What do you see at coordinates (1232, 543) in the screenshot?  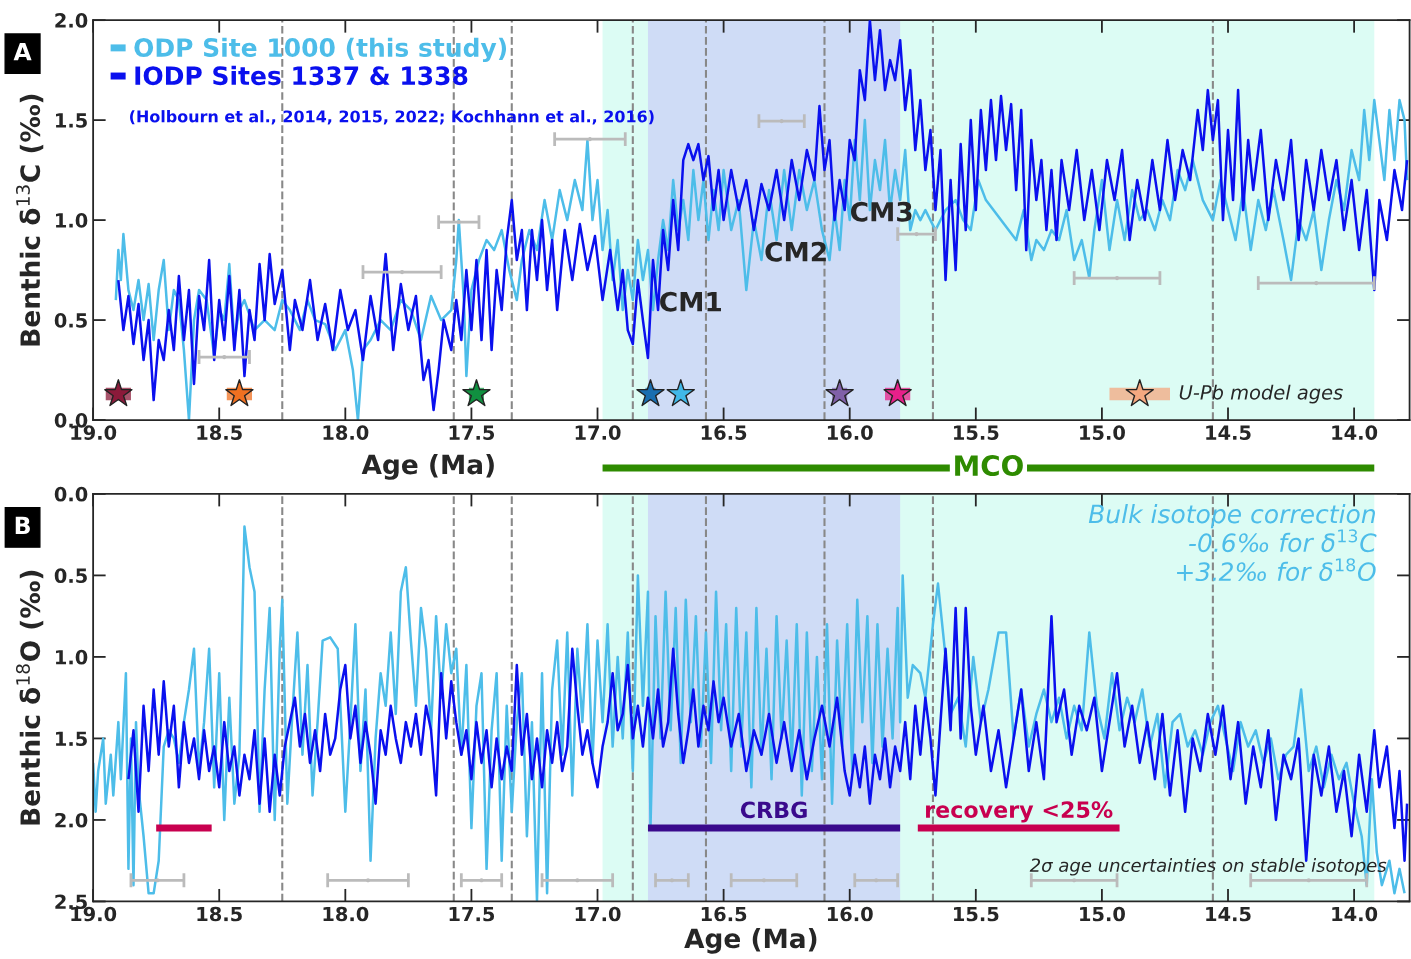 I see `annotation: Bulk isotope correction -0.6‰ for δ$^{13}$C +3.2‰ for δ$^{18}$O` at bounding box center [1232, 543].